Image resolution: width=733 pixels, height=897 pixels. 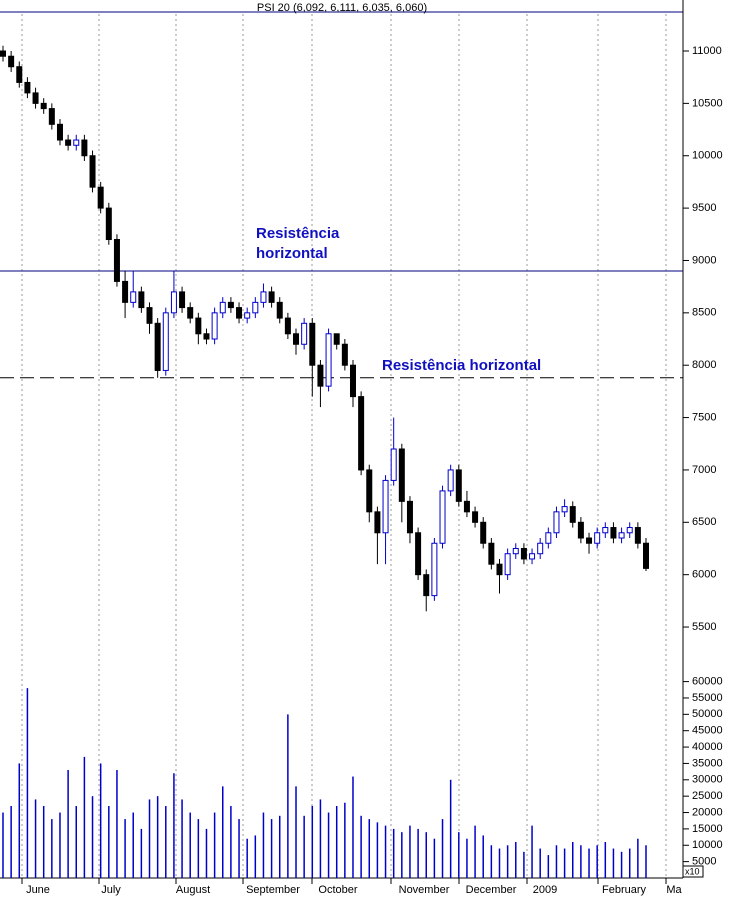 What do you see at coordinates (273, 890) in the screenshot?
I see `x-tick-label: September` at bounding box center [273, 890].